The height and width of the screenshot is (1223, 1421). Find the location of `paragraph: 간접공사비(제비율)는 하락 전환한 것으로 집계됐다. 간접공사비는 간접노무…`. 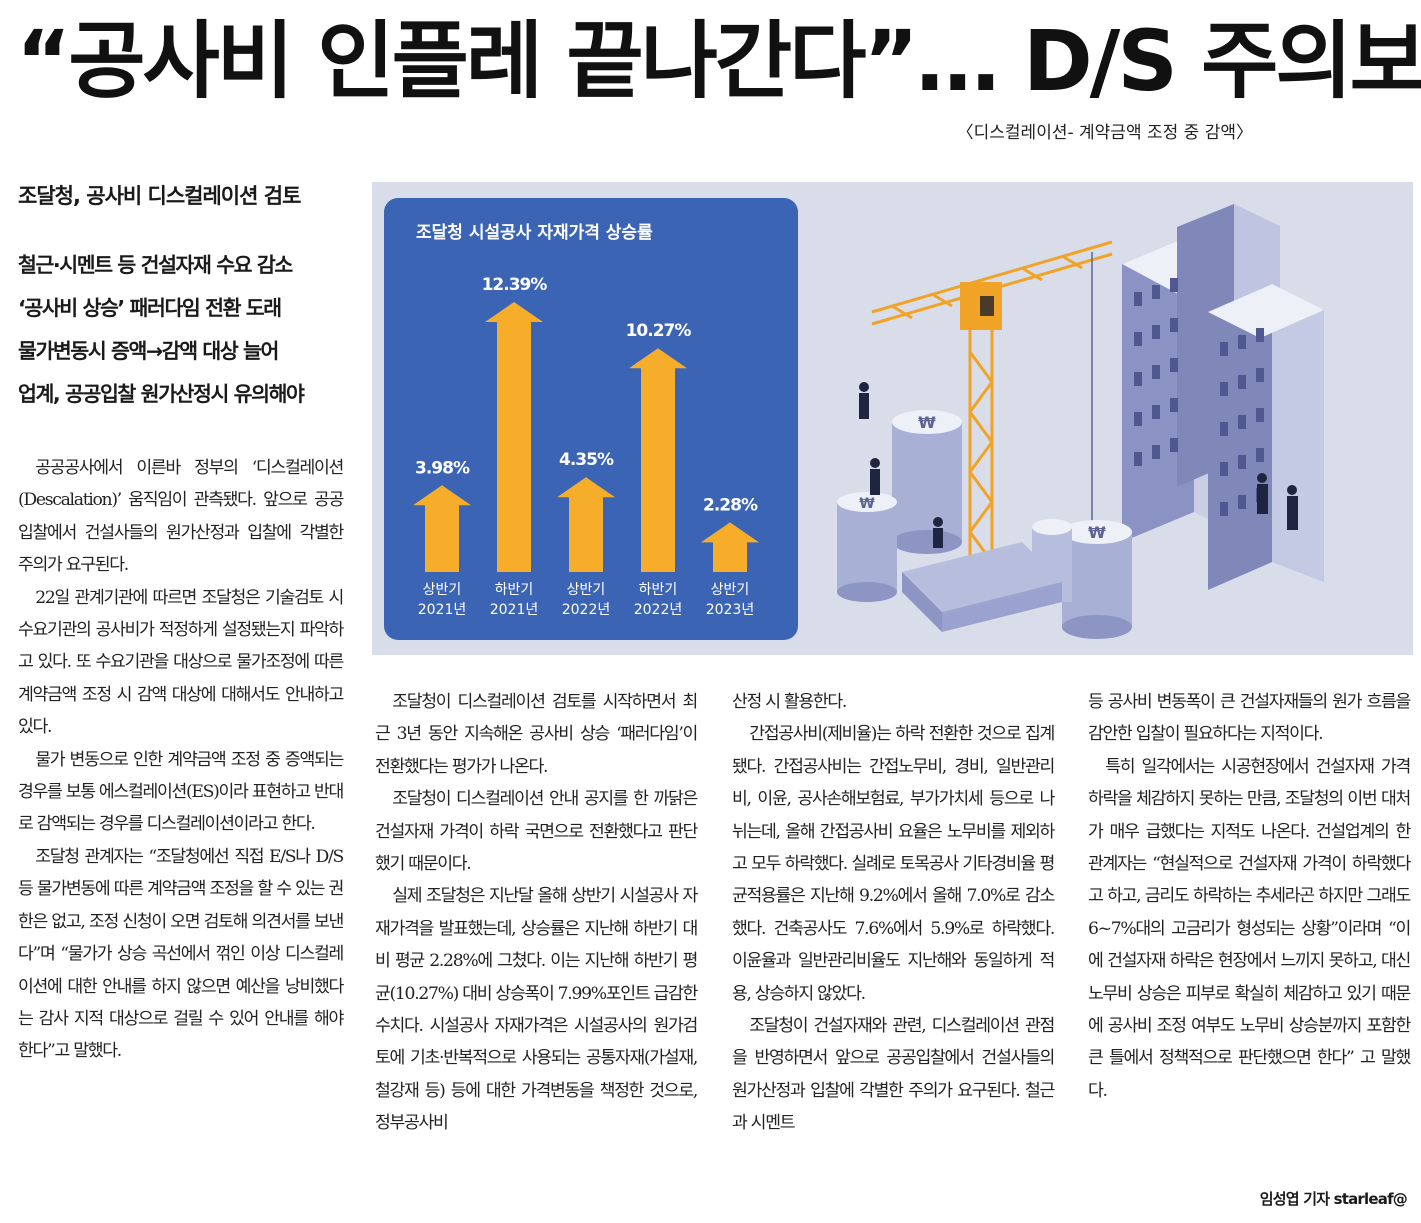

paragraph: 간접공사비(제비율)는 하락 전환한 것으로 집계됐다. 간접공사비는 간접노무… is located at coordinates (893, 864).